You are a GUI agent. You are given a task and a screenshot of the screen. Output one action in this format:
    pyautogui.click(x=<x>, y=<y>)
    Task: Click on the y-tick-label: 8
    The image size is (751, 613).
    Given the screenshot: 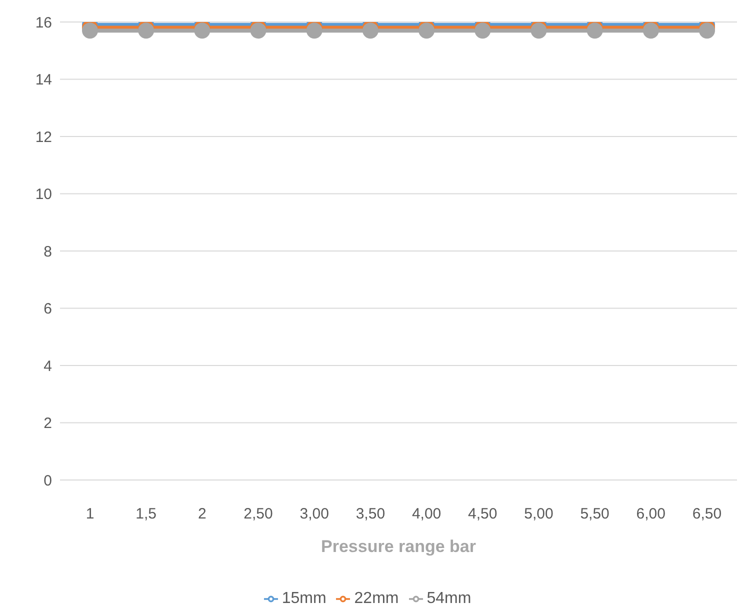 What is the action you would take?
    pyautogui.click(x=48, y=251)
    